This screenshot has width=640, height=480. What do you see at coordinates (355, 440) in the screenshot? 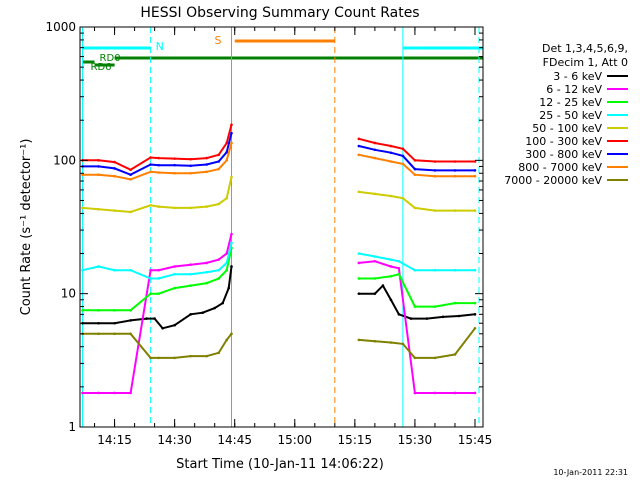
I see `x-tick-label: 15:15` at bounding box center [355, 440].